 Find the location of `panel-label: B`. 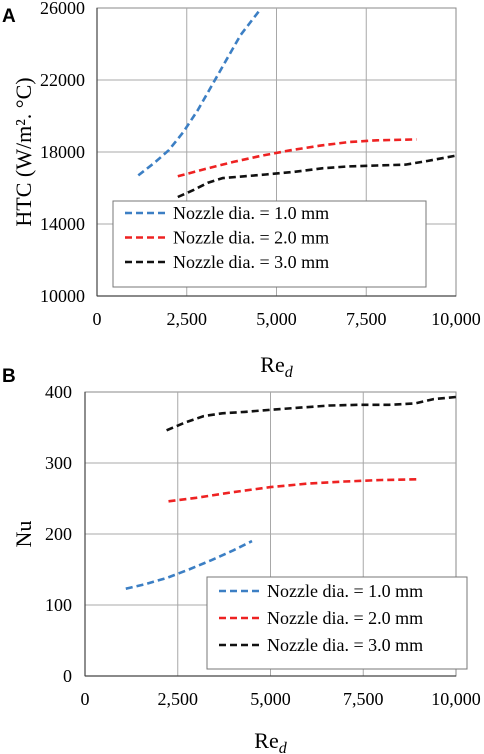

panel-label: B is located at coordinates (9, 376).